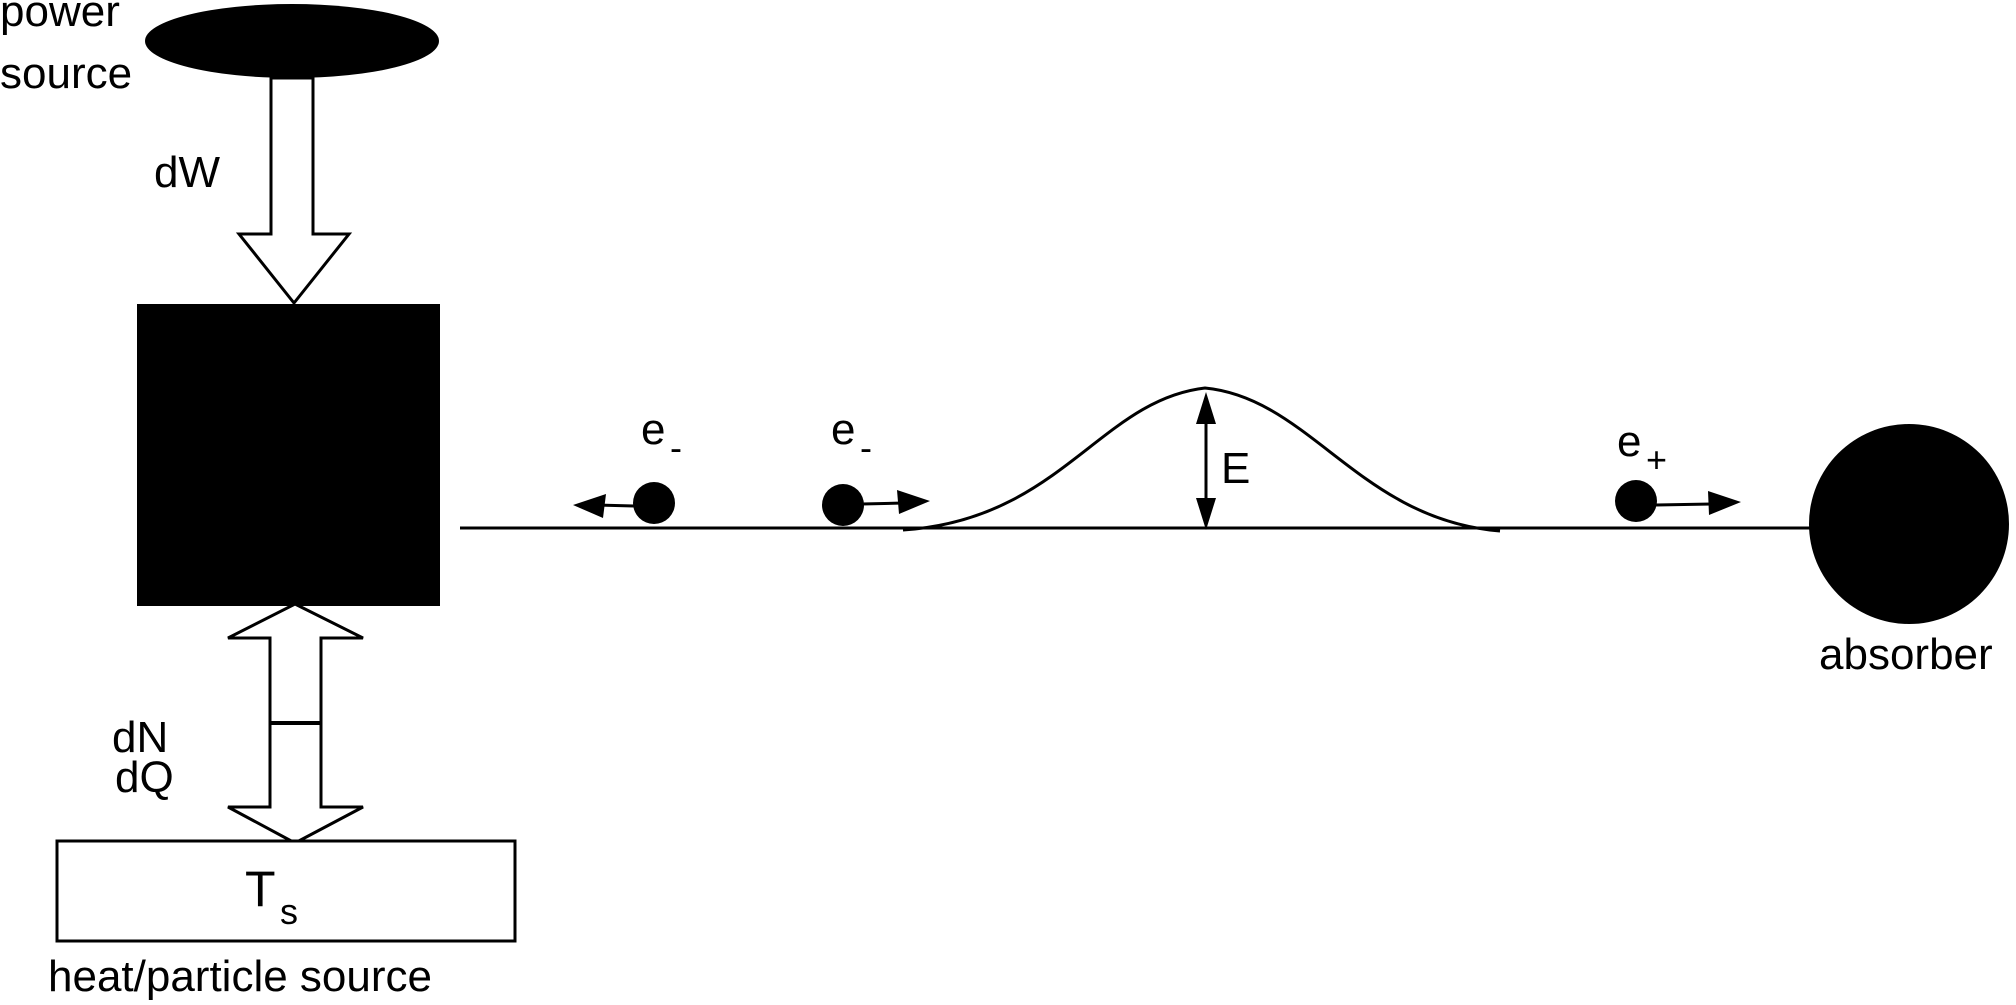 This screenshot has height=1005, width=2016. I want to click on electron-left, so click(654, 503).